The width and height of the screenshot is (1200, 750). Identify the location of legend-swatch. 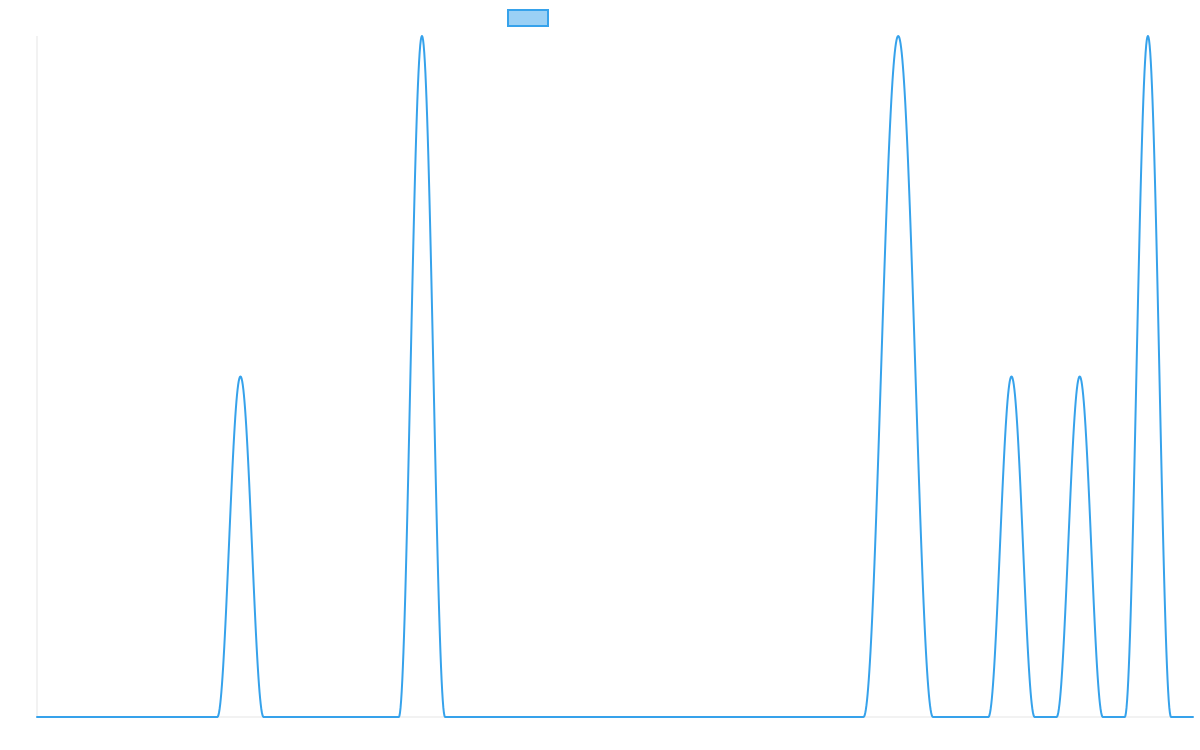
(528, 18).